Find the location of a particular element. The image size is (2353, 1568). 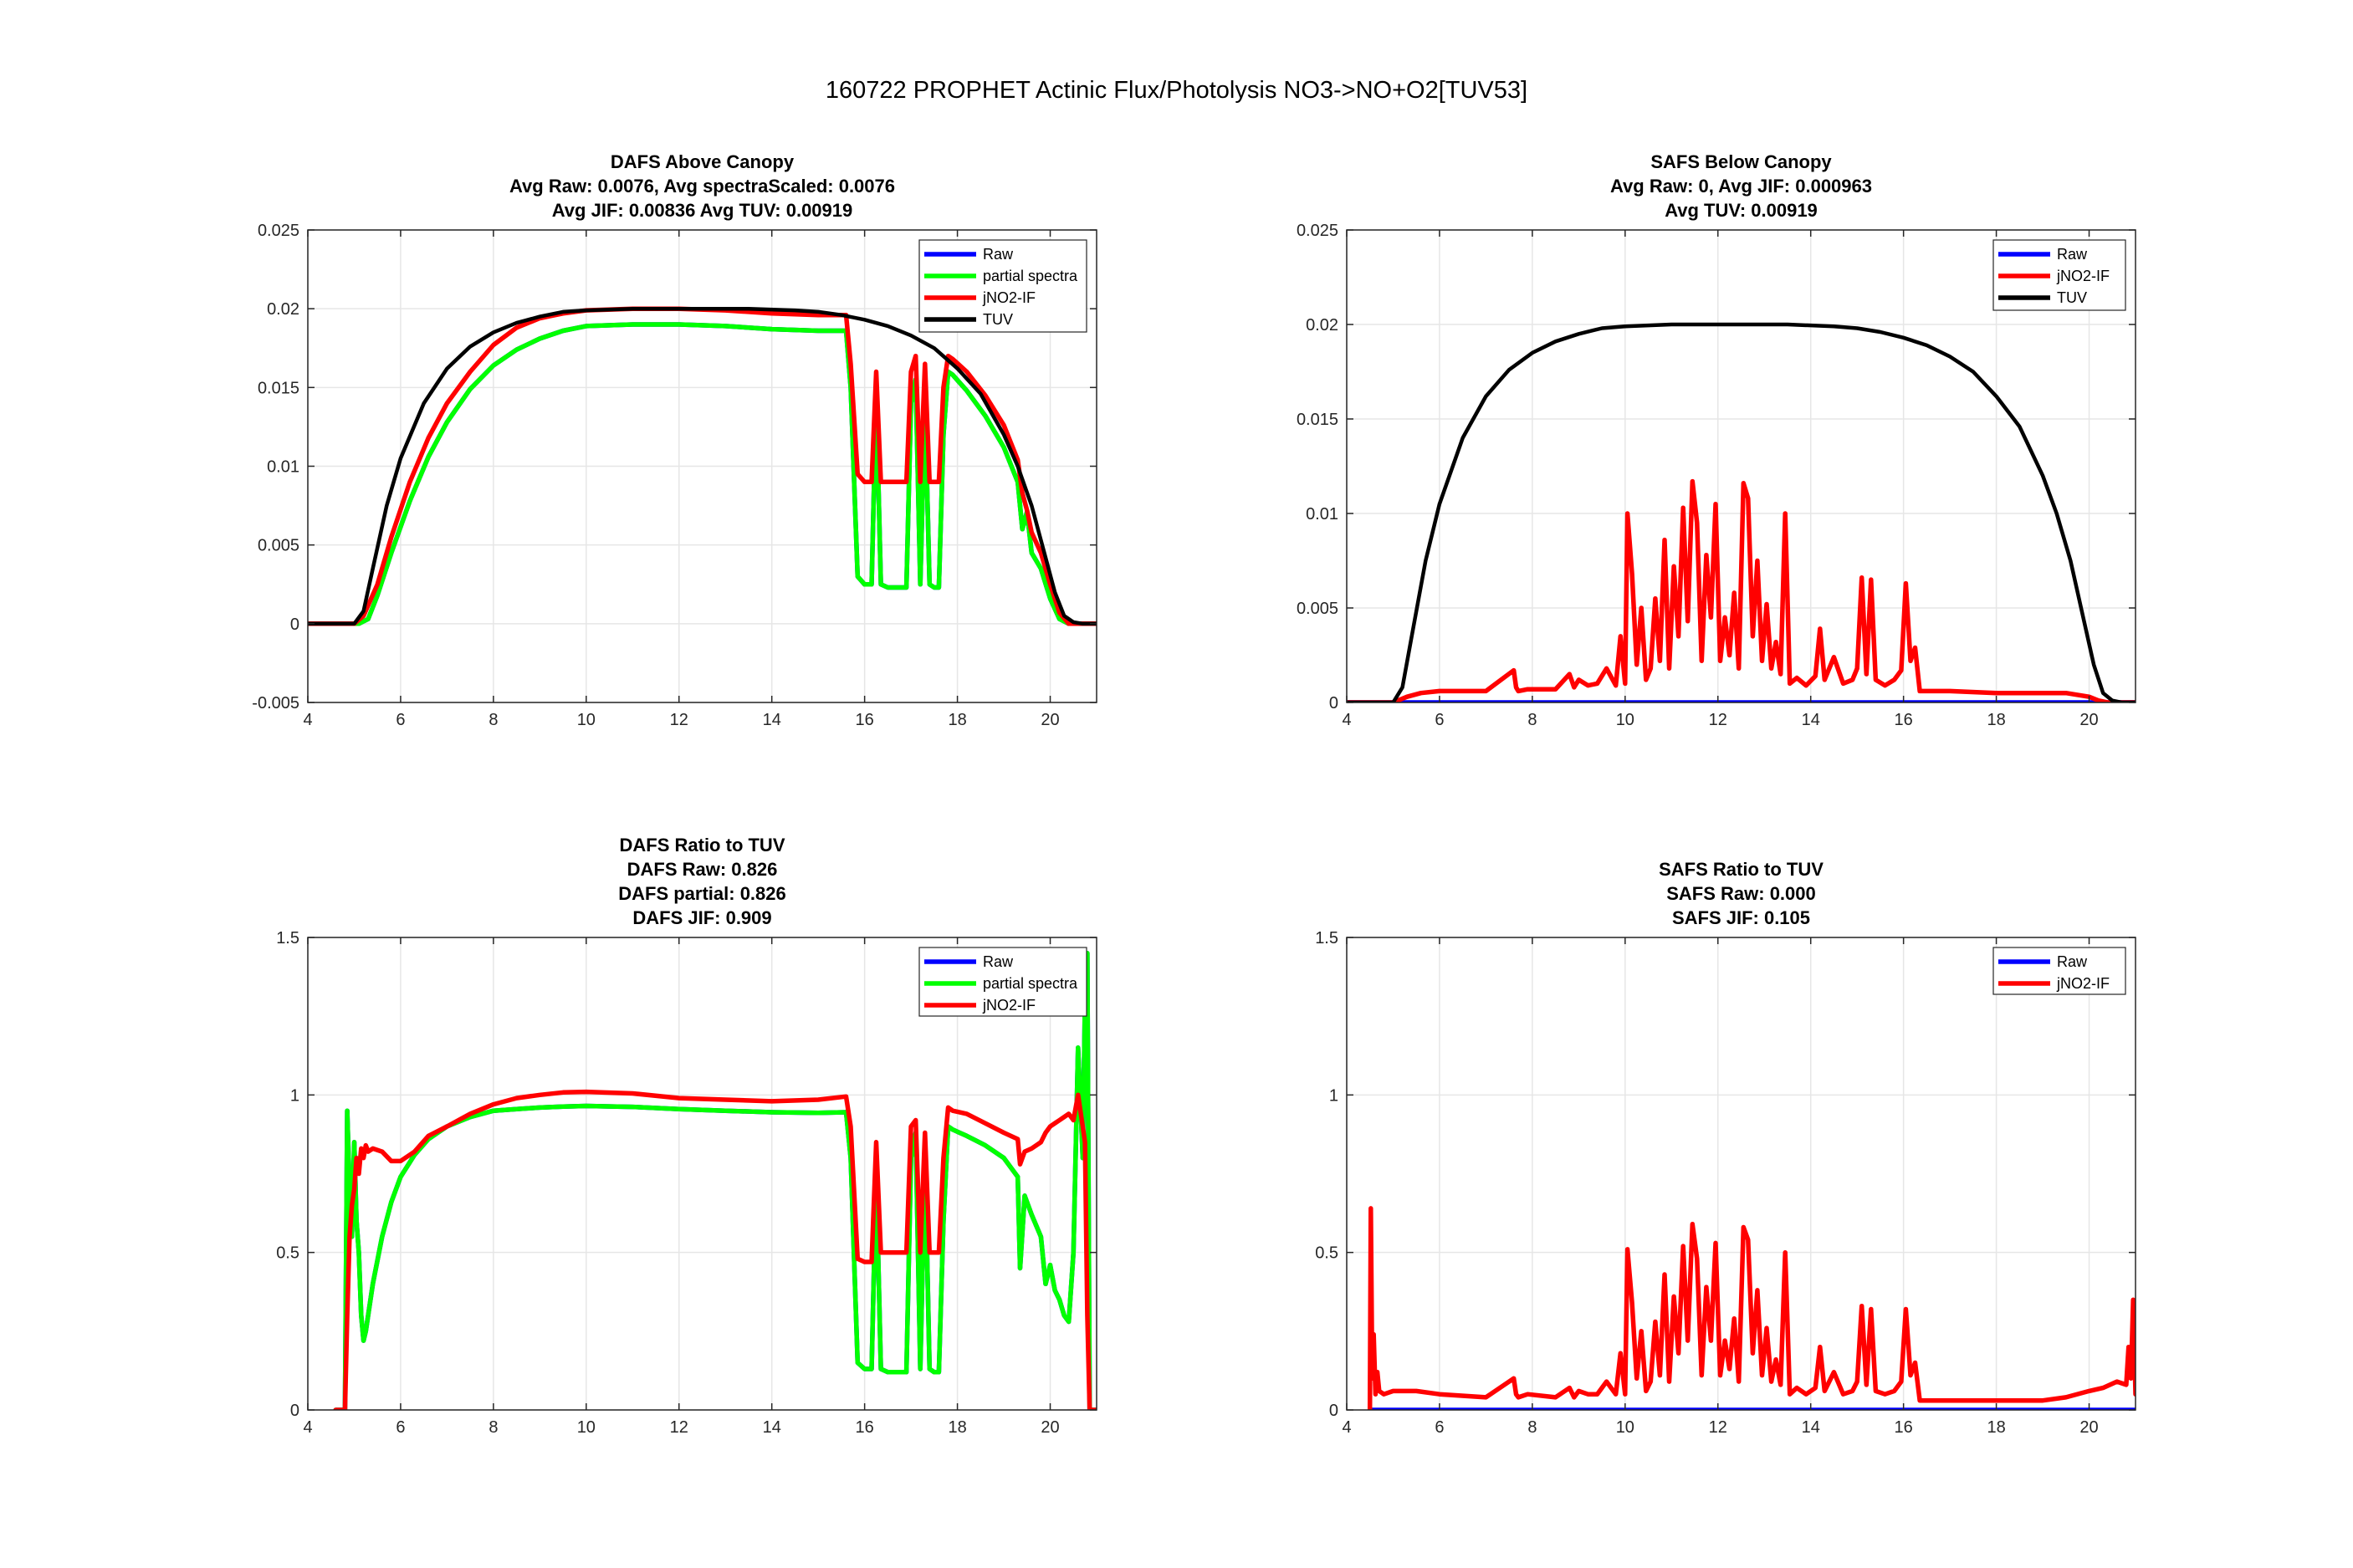

legend: Raw jNO2-IF is located at coordinates (2059, 971).